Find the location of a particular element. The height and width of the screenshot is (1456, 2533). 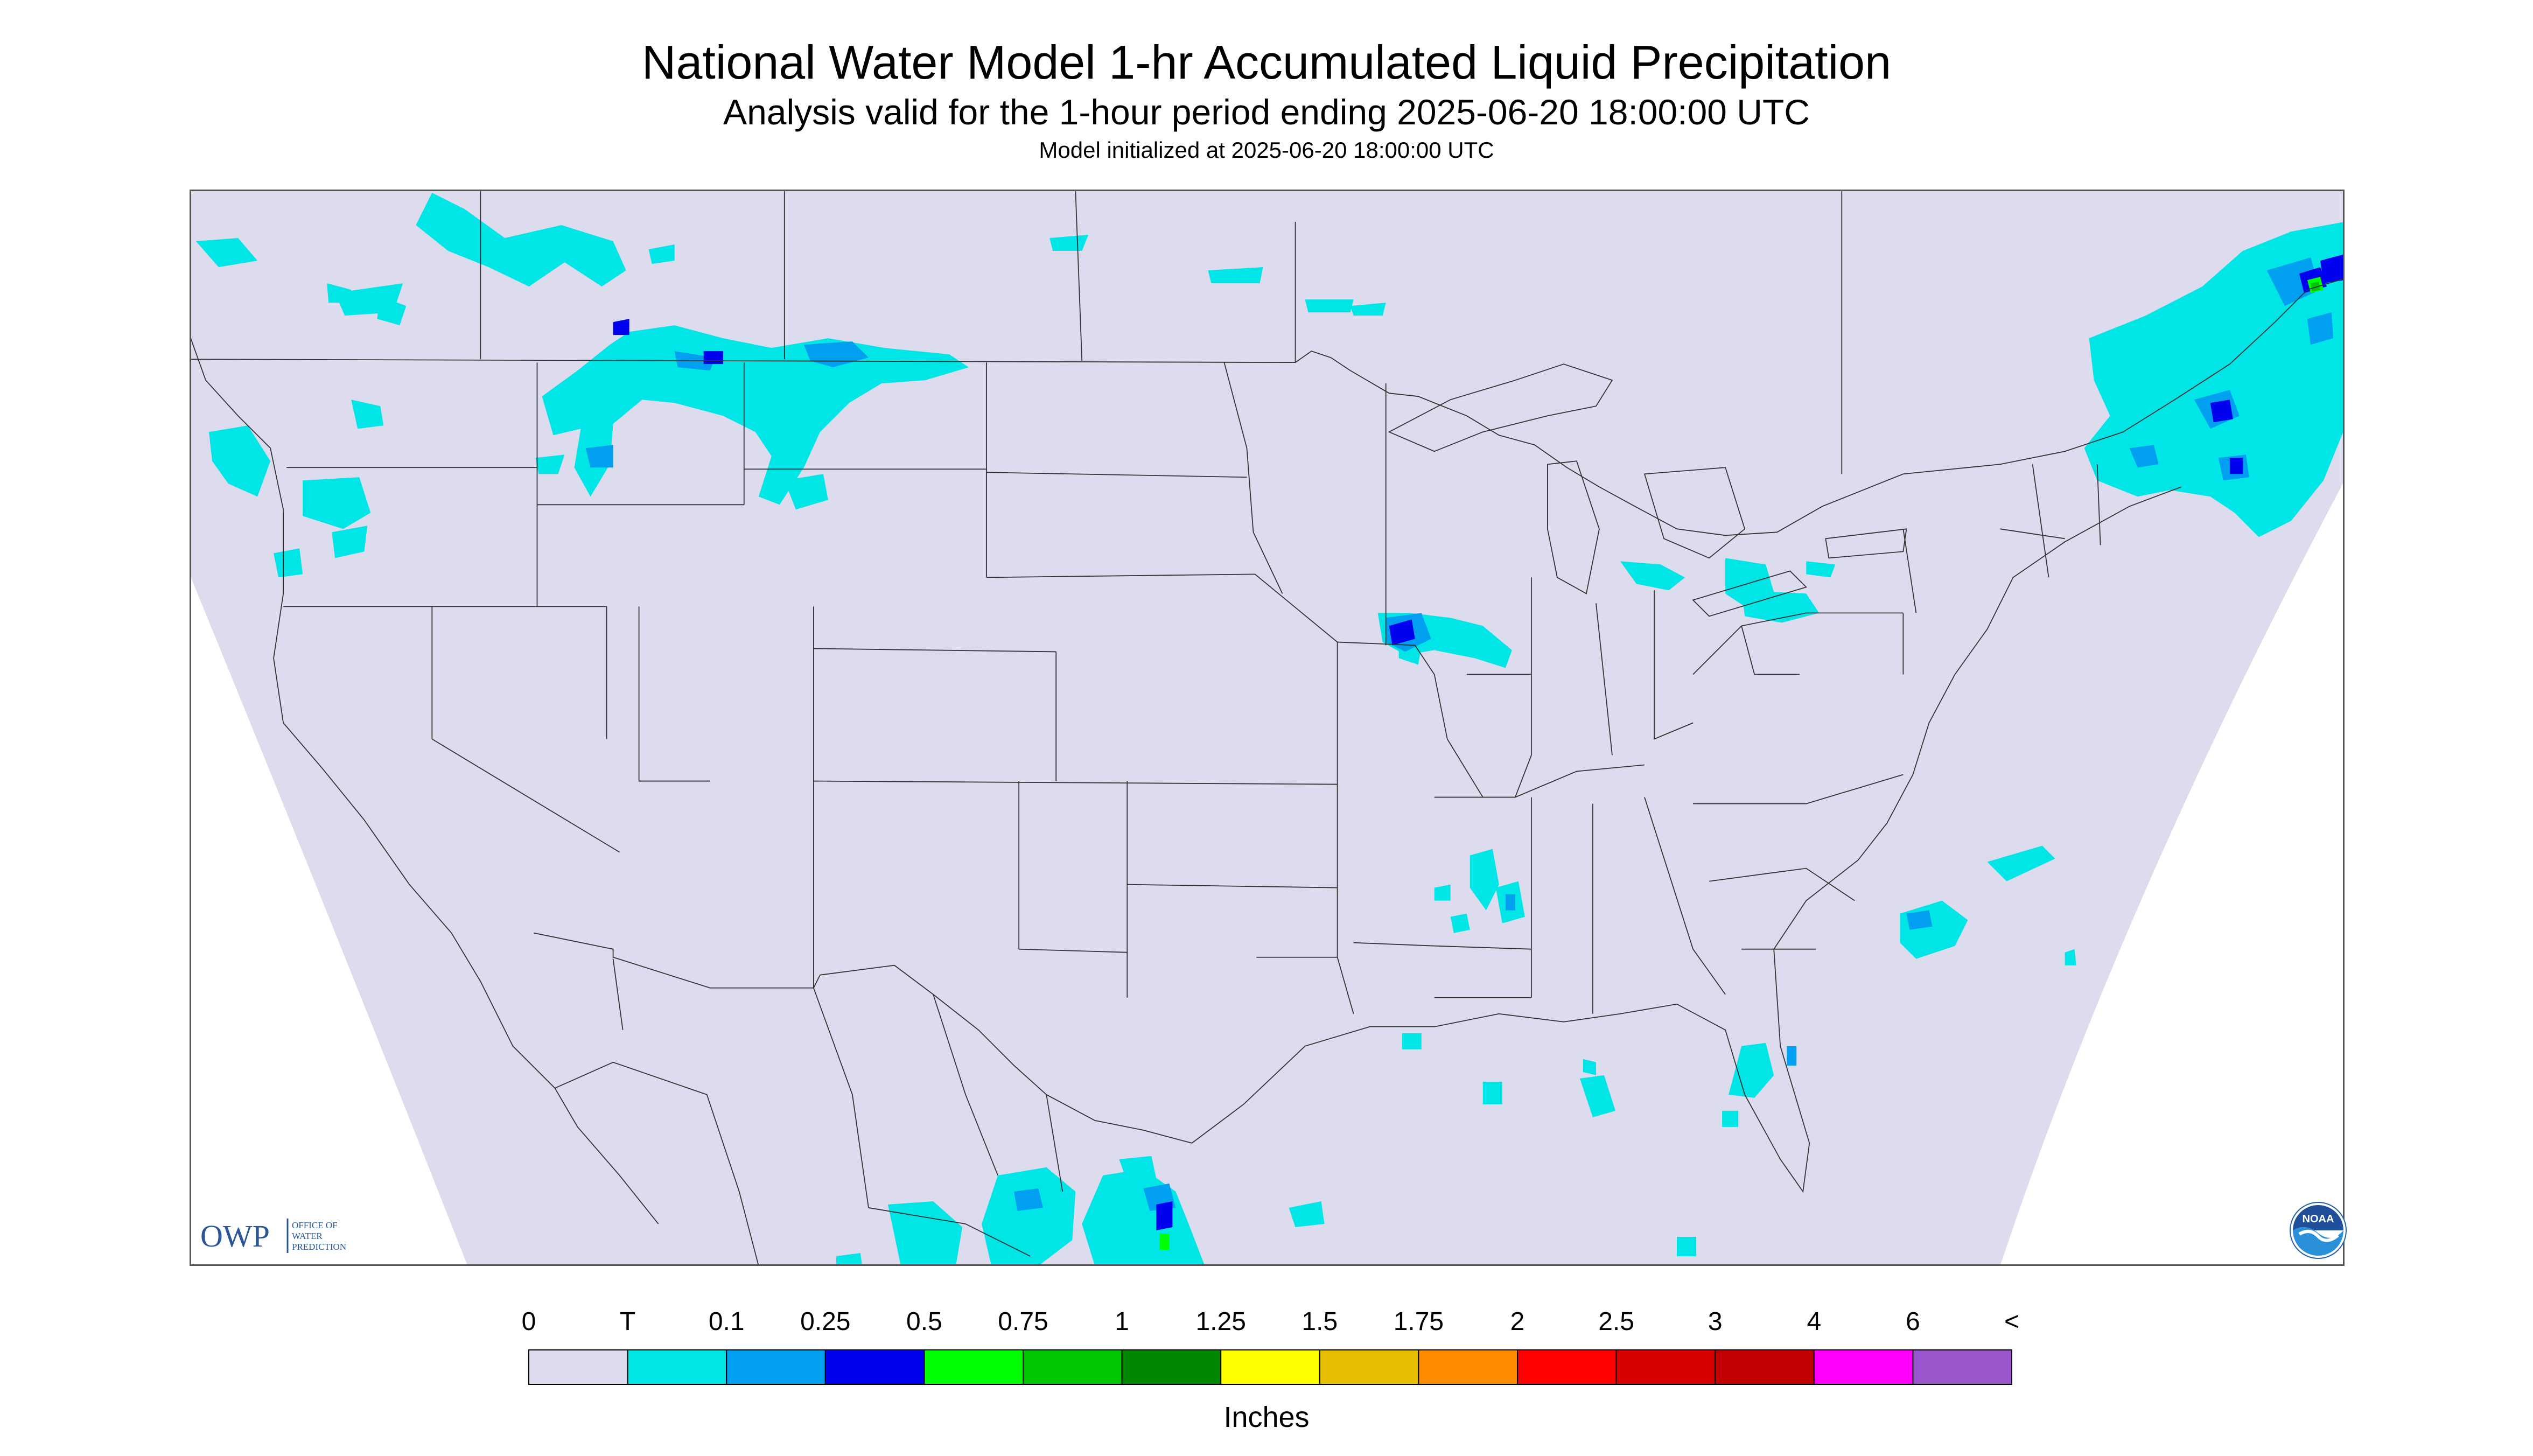

legend-label: 0.5 is located at coordinates (924, 1321).